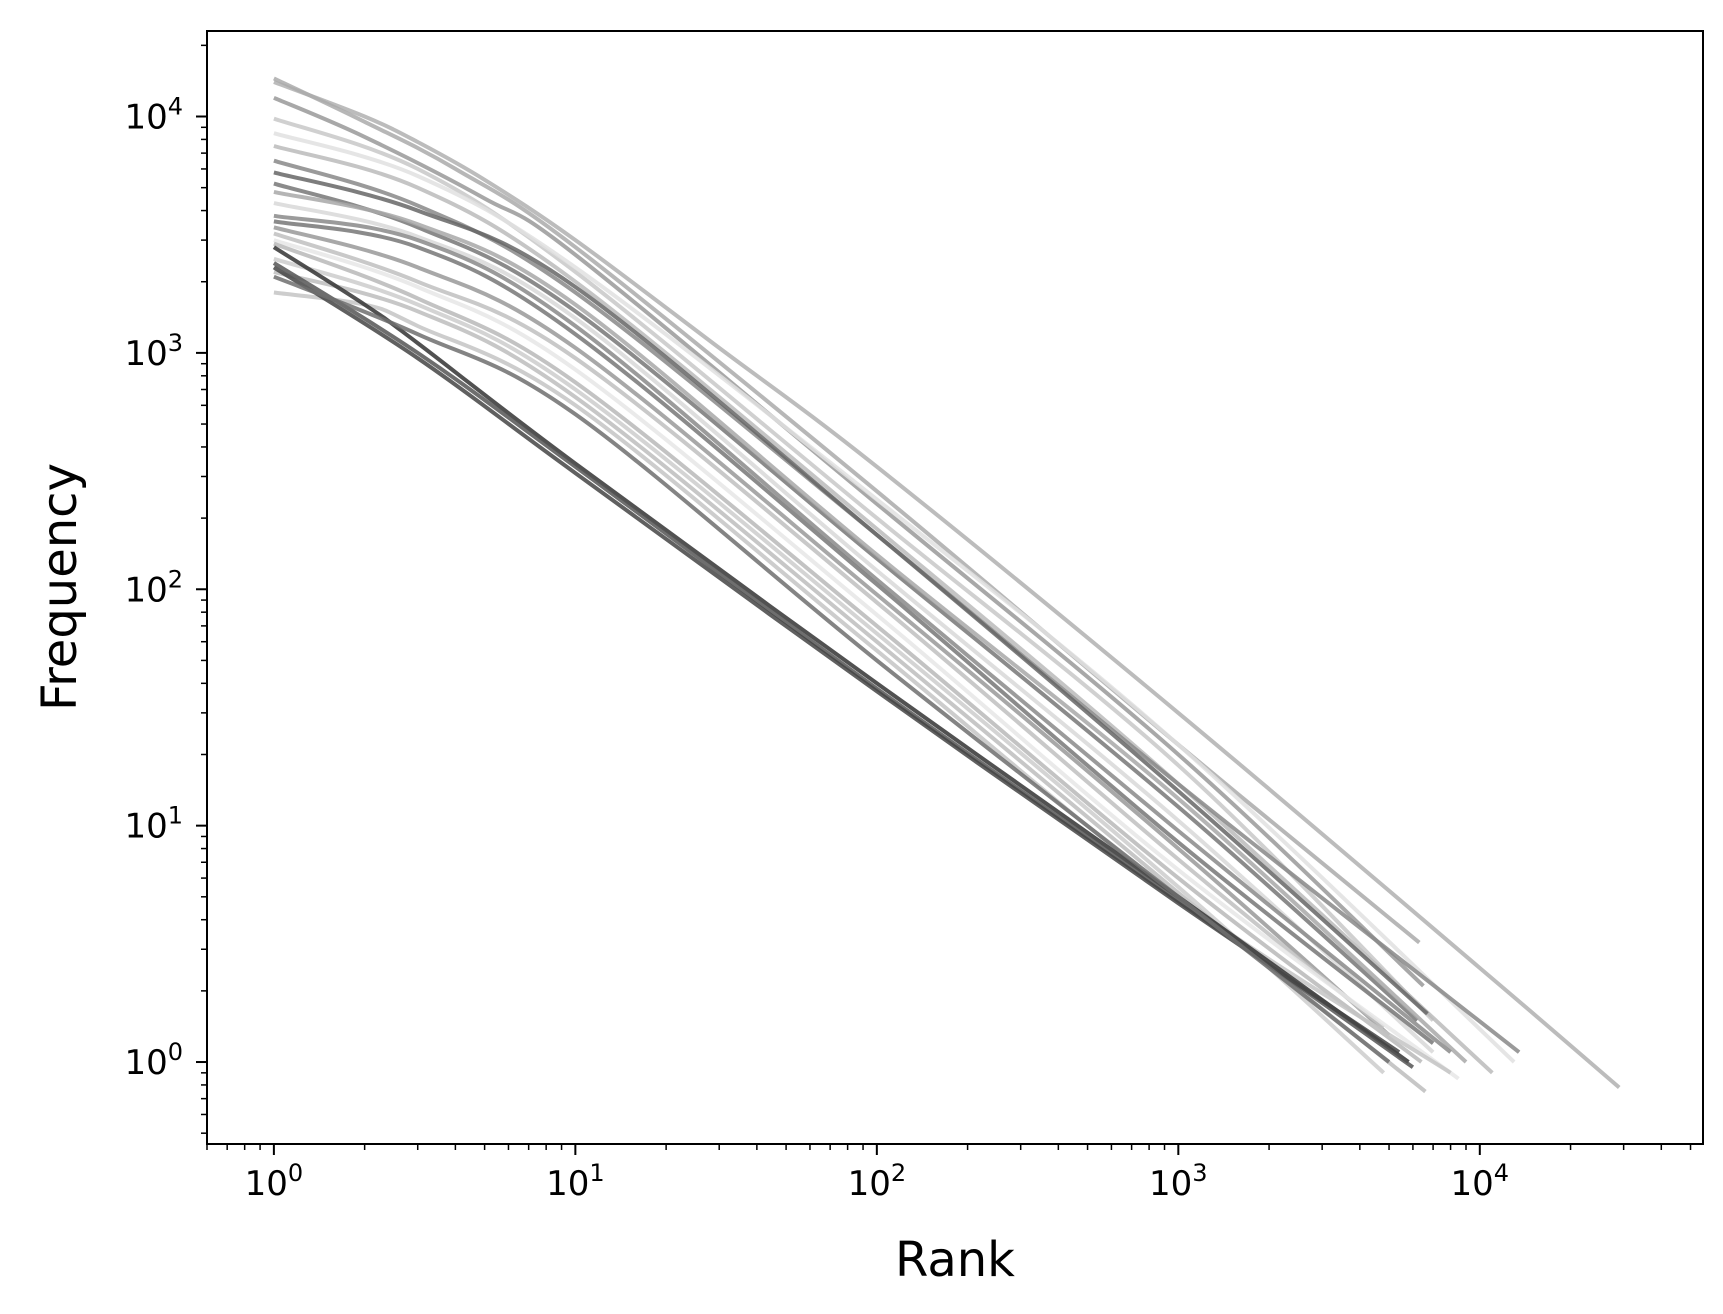 This screenshot has height=1314, width=1723. I want to click on y-tick-label-0: 100, so click(153, 1060).